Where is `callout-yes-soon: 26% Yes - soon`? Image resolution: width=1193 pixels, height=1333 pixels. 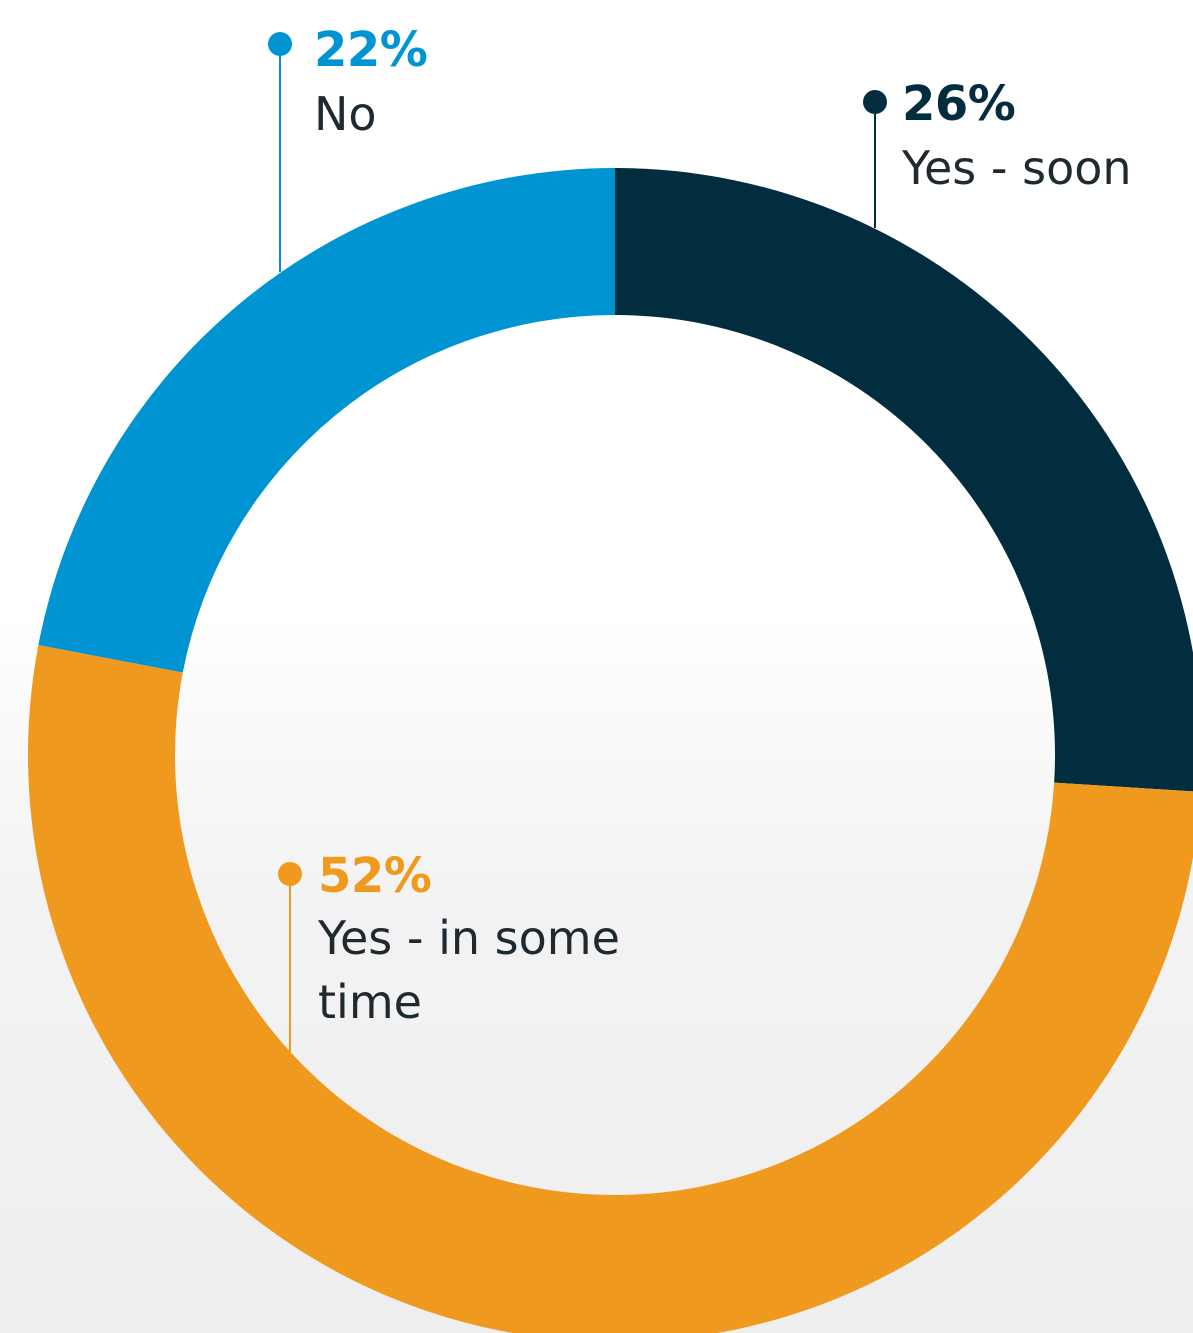 callout-yes-soon: 26% Yes - soon is located at coordinates (997, 152).